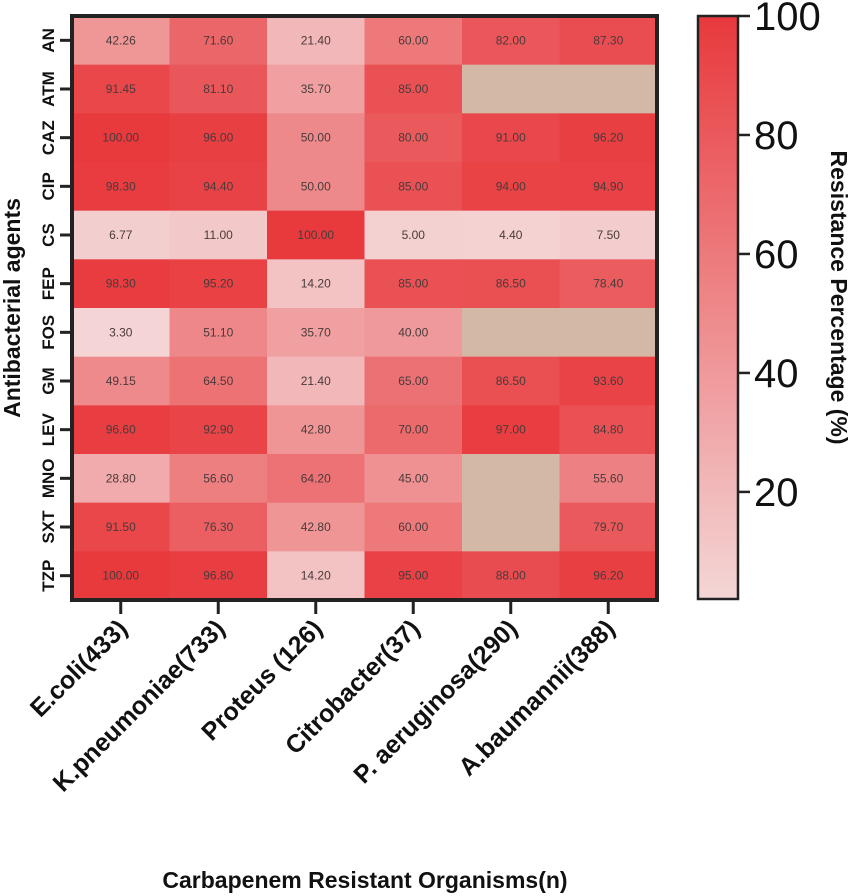 This screenshot has height=896, width=854. Describe the element at coordinates (48, 527) in the screenshot. I see `y-tick-label: SXT` at that location.